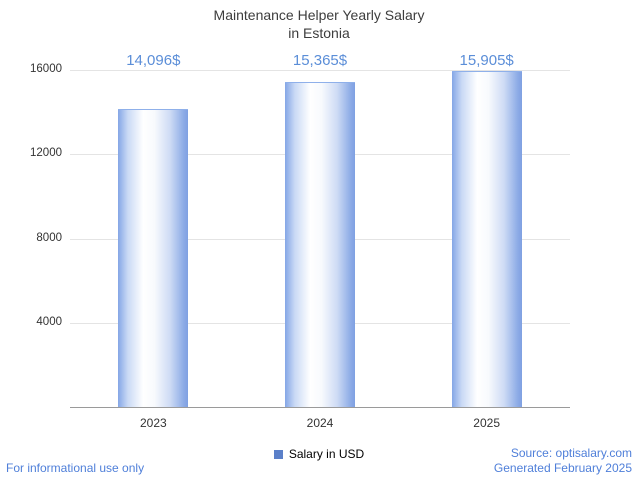 This screenshot has width=638, height=478. I want to click on bar-2023, so click(153, 258).